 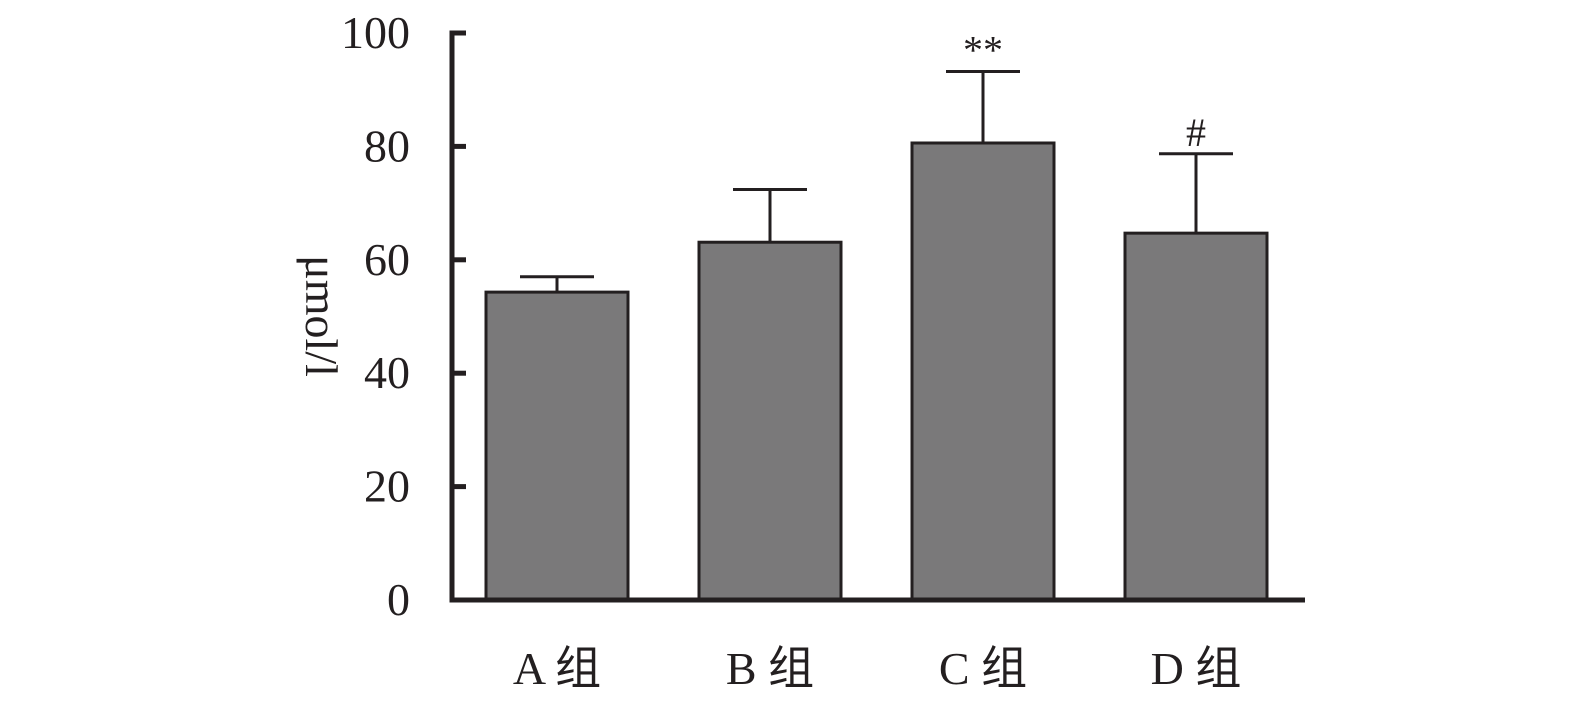 What do you see at coordinates (983, 668) in the screenshot?
I see `x-tick-label-3: C 组` at bounding box center [983, 668].